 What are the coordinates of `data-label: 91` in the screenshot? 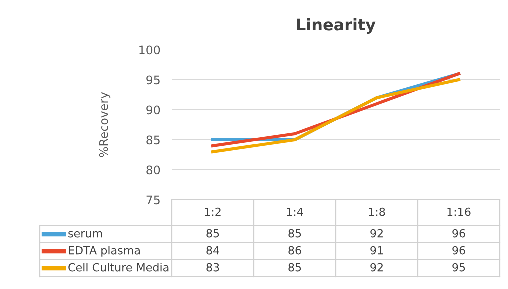 It's located at (377, 250).